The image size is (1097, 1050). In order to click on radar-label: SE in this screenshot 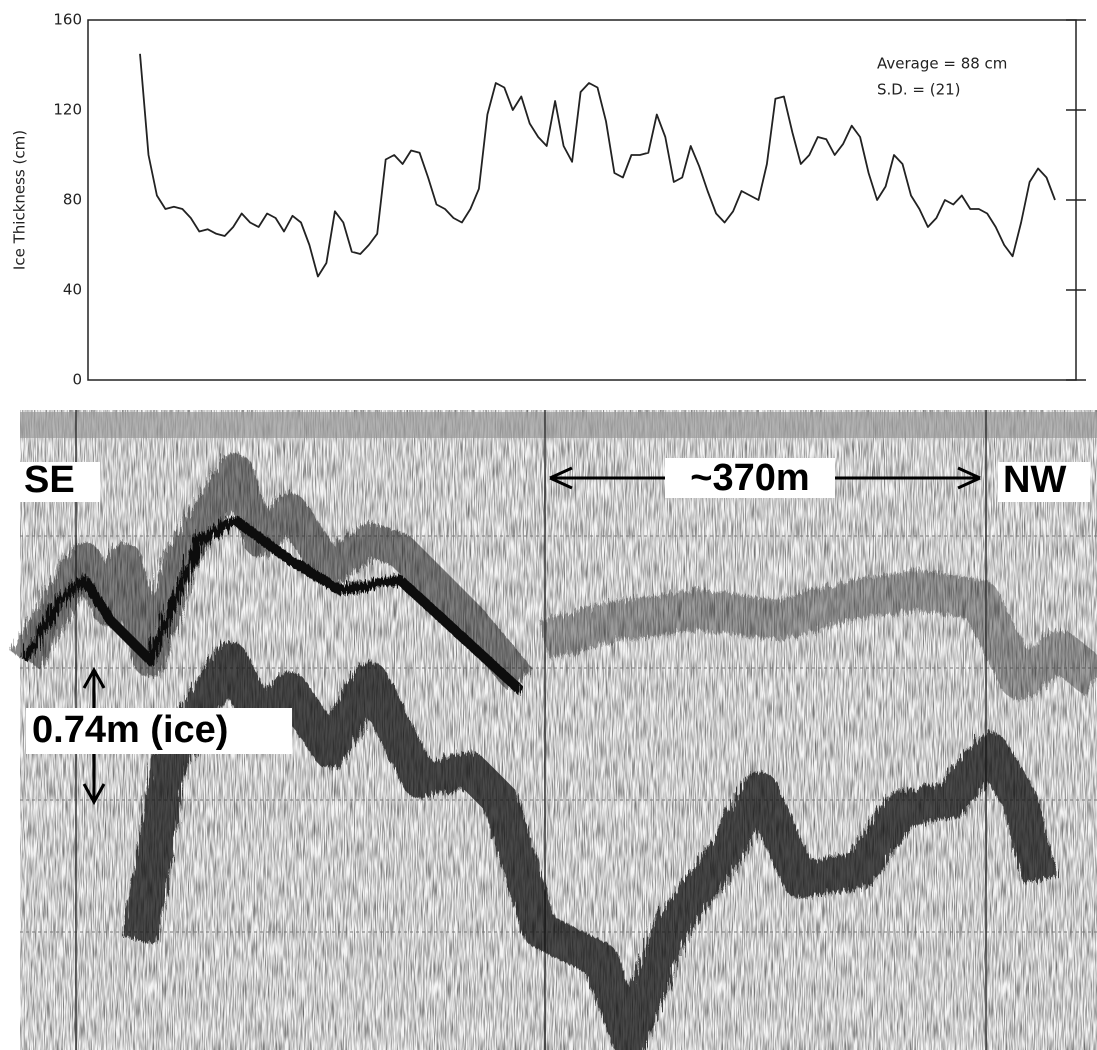, I will do `click(49, 480)`.